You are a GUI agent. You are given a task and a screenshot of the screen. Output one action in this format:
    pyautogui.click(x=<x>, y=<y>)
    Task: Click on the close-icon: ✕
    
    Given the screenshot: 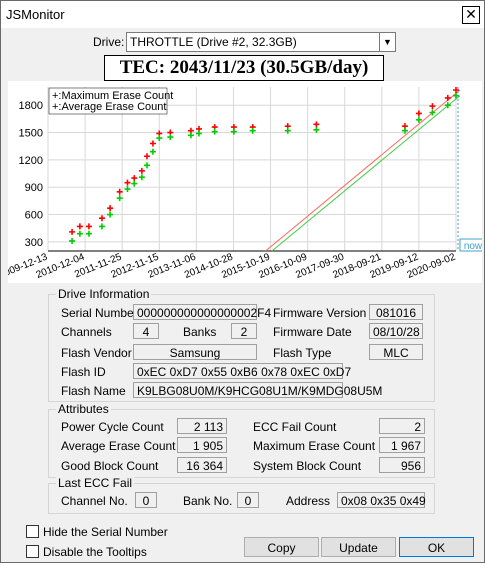 What is the action you would take?
    pyautogui.click(x=471, y=15)
    